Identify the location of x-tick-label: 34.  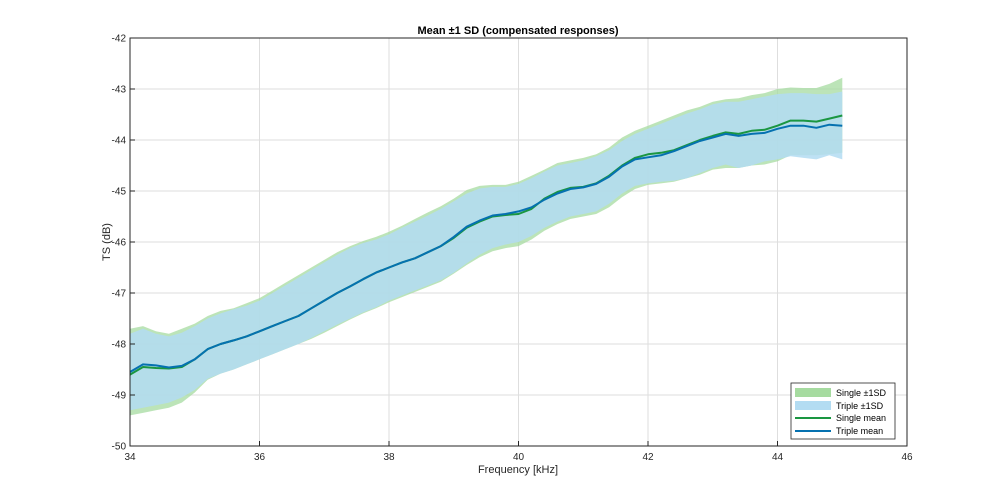
(130, 457).